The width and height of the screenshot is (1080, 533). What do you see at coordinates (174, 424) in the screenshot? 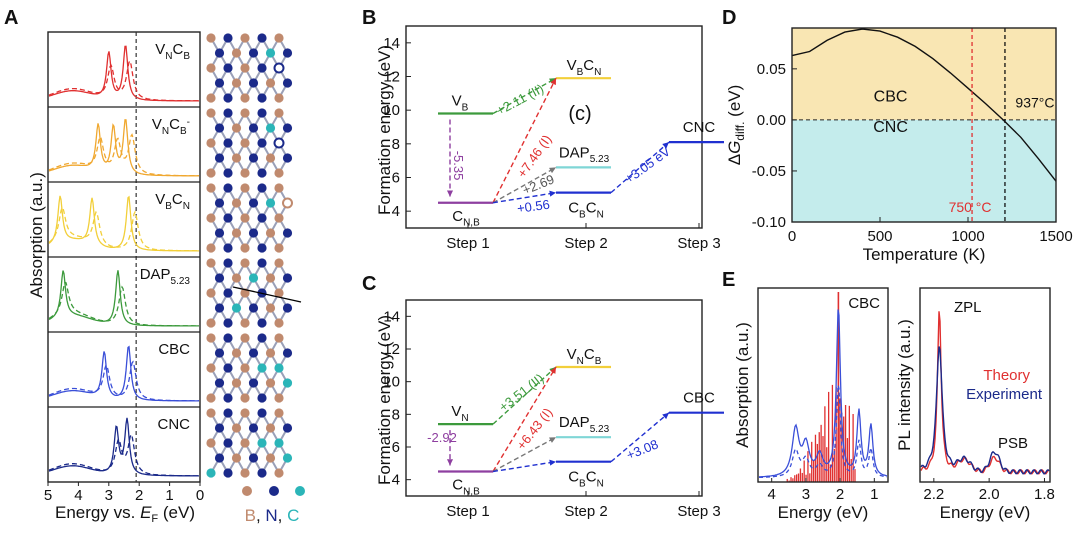
I see `row-label-CNC: CNC` at bounding box center [174, 424].